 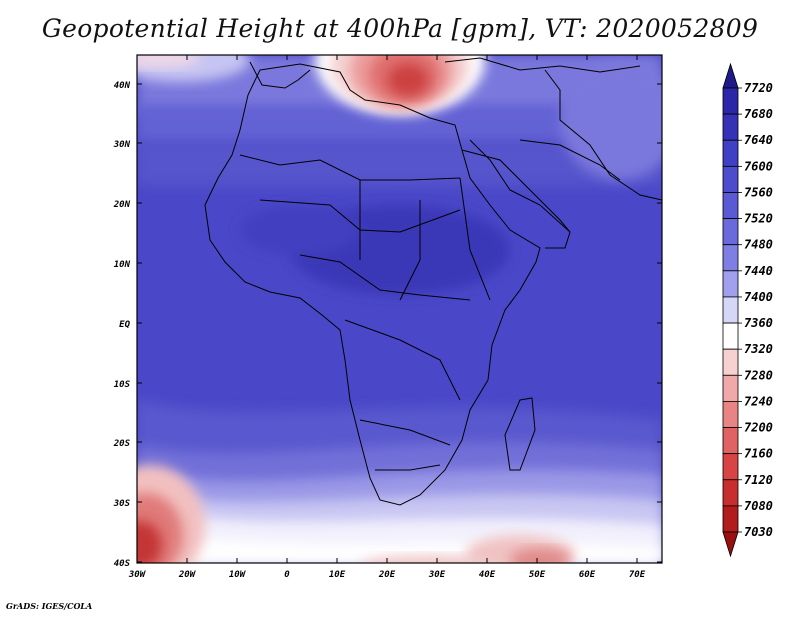 I want to click on colorbar-label: 7680, so click(x=758, y=114).